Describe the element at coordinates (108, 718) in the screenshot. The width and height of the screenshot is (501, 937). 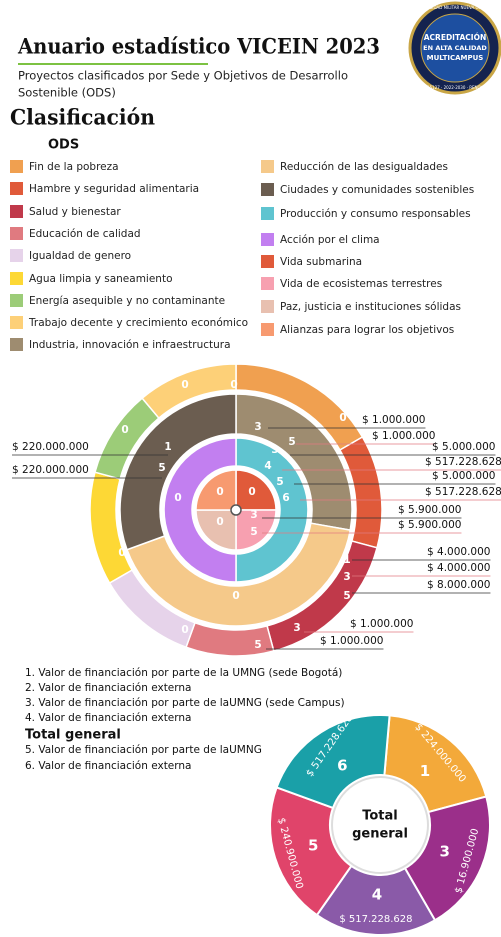
I see `note: 4. Valor de financiación externa` at that location.